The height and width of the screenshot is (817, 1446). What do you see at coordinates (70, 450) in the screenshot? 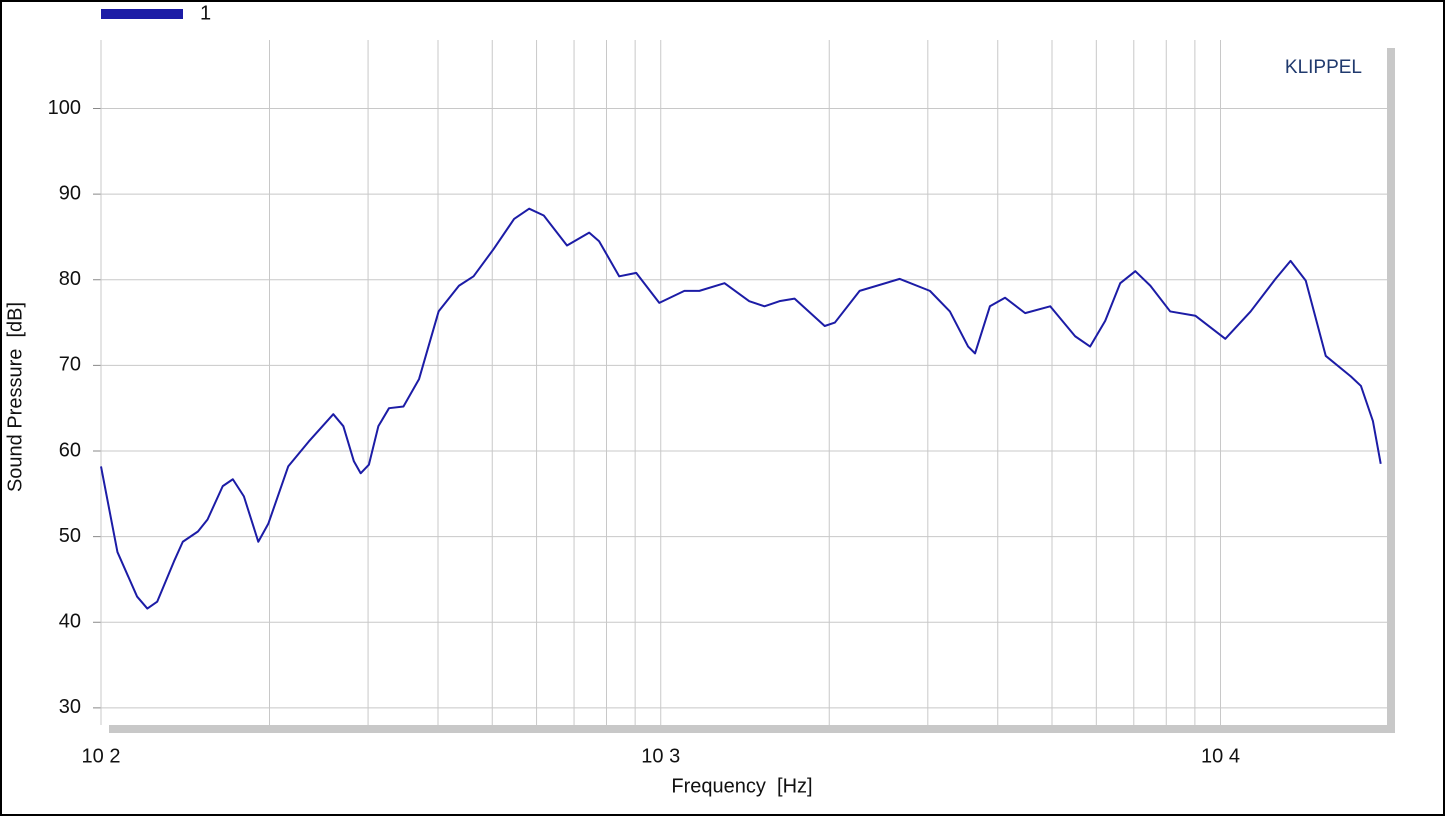
I see `y-tick-label: 60` at bounding box center [70, 450].